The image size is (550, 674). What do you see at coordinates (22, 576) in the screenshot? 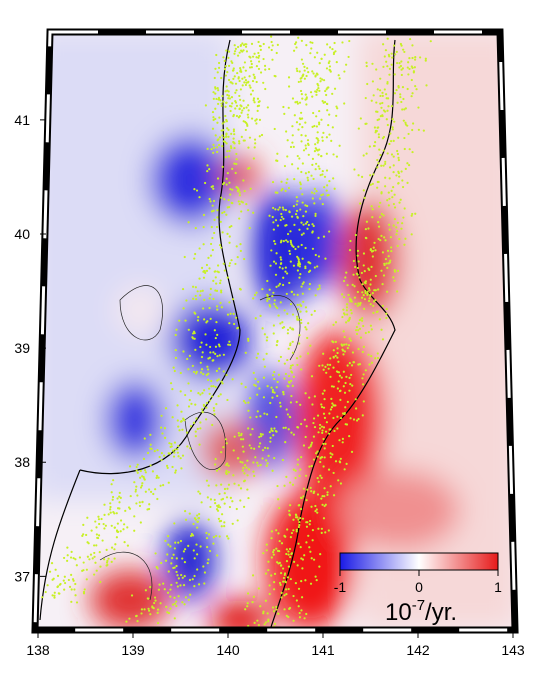
I see `y-tick-label: 37` at bounding box center [22, 576].